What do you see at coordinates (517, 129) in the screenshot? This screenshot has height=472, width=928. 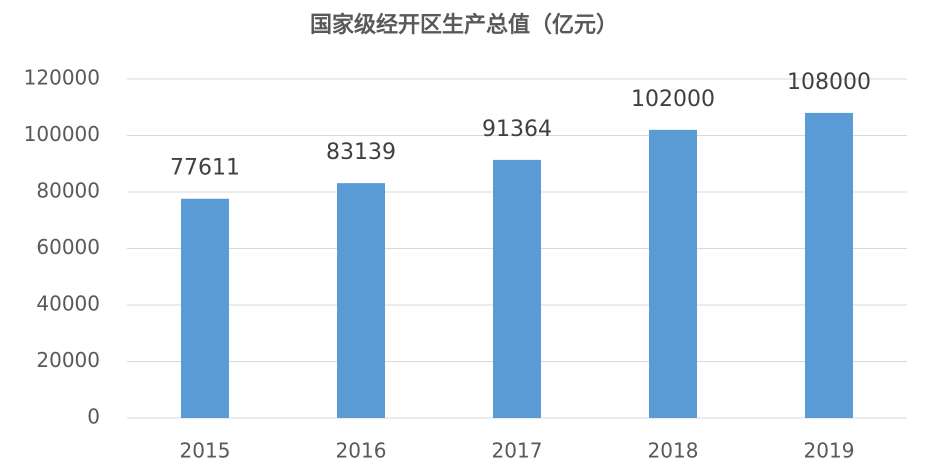 I see `data-label: 91364` at bounding box center [517, 129].